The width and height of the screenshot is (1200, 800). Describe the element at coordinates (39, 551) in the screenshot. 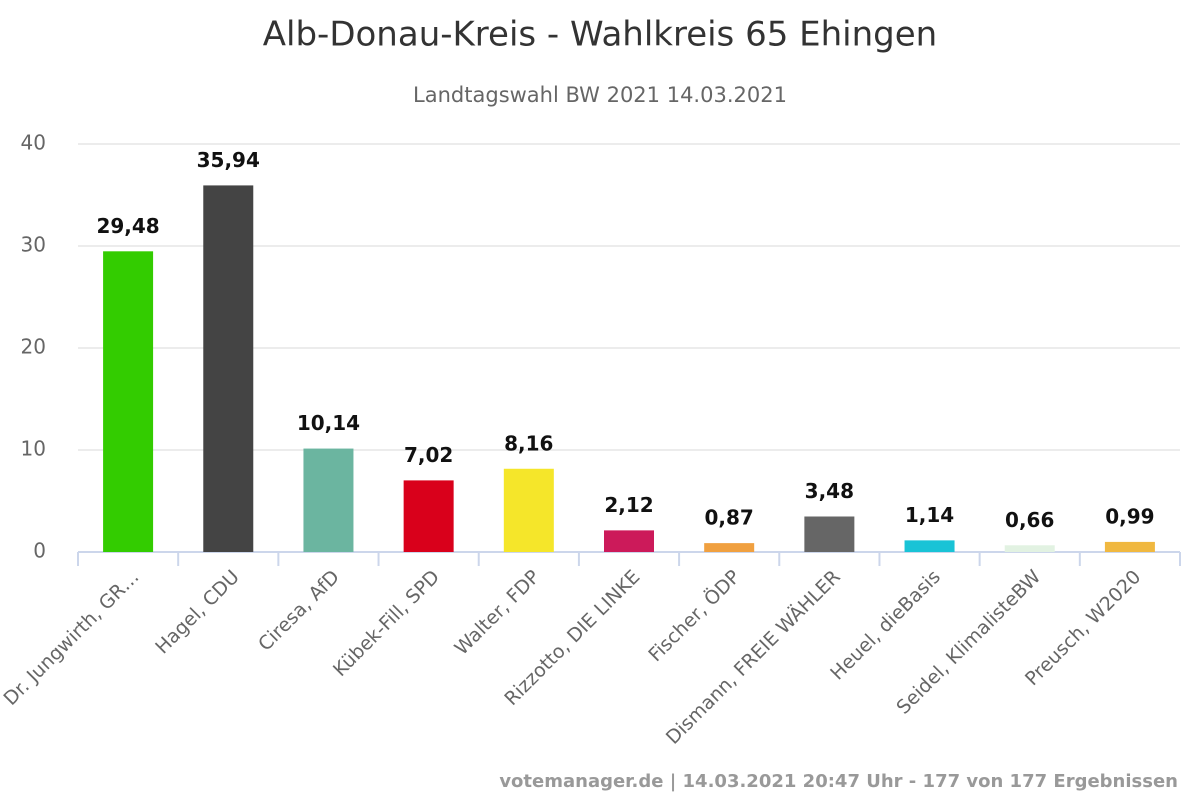

I see `y-tick-label: 0` at that location.